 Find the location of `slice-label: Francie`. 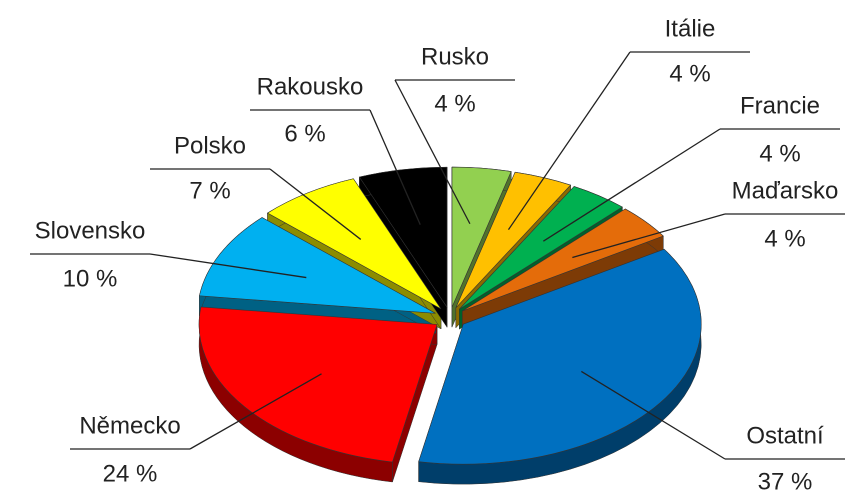

slice-label: Francie is located at coordinates (780, 105).